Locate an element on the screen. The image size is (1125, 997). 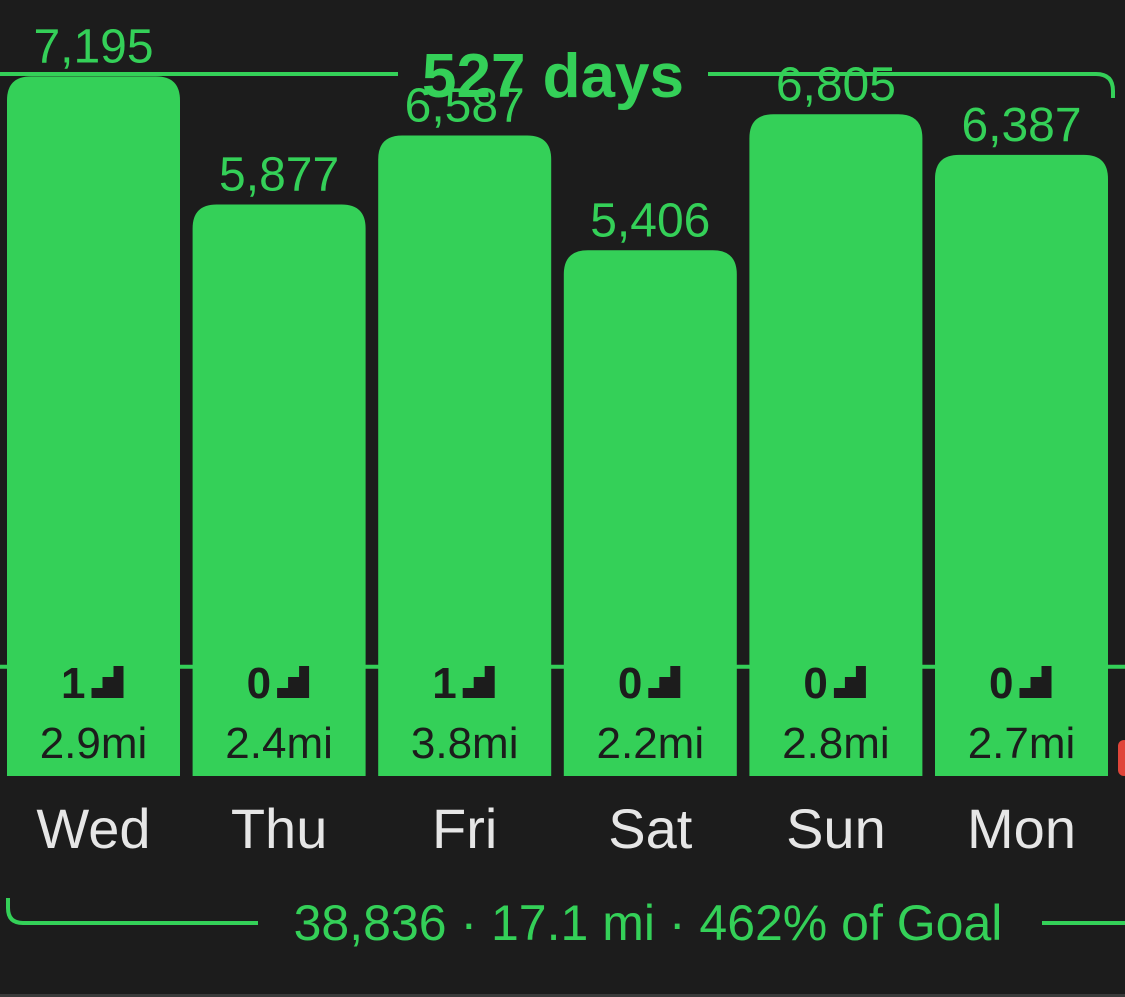
day-label: Sat is located at coordinates (650, 828).